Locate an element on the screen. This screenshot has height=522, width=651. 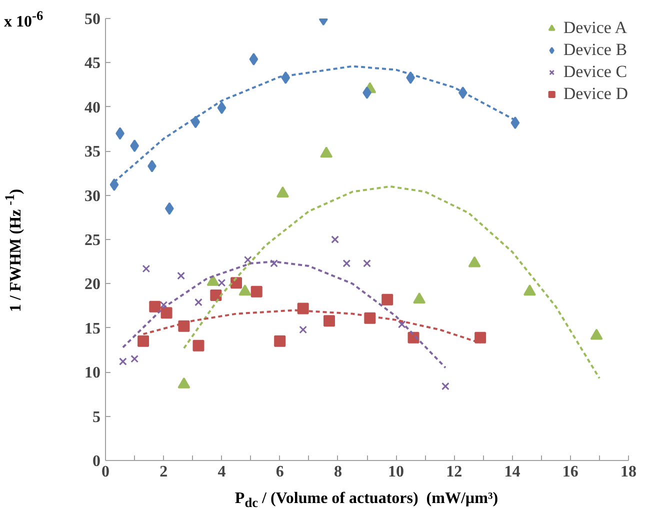
y-tick-label: 5 is located at coordinates (96, 417).